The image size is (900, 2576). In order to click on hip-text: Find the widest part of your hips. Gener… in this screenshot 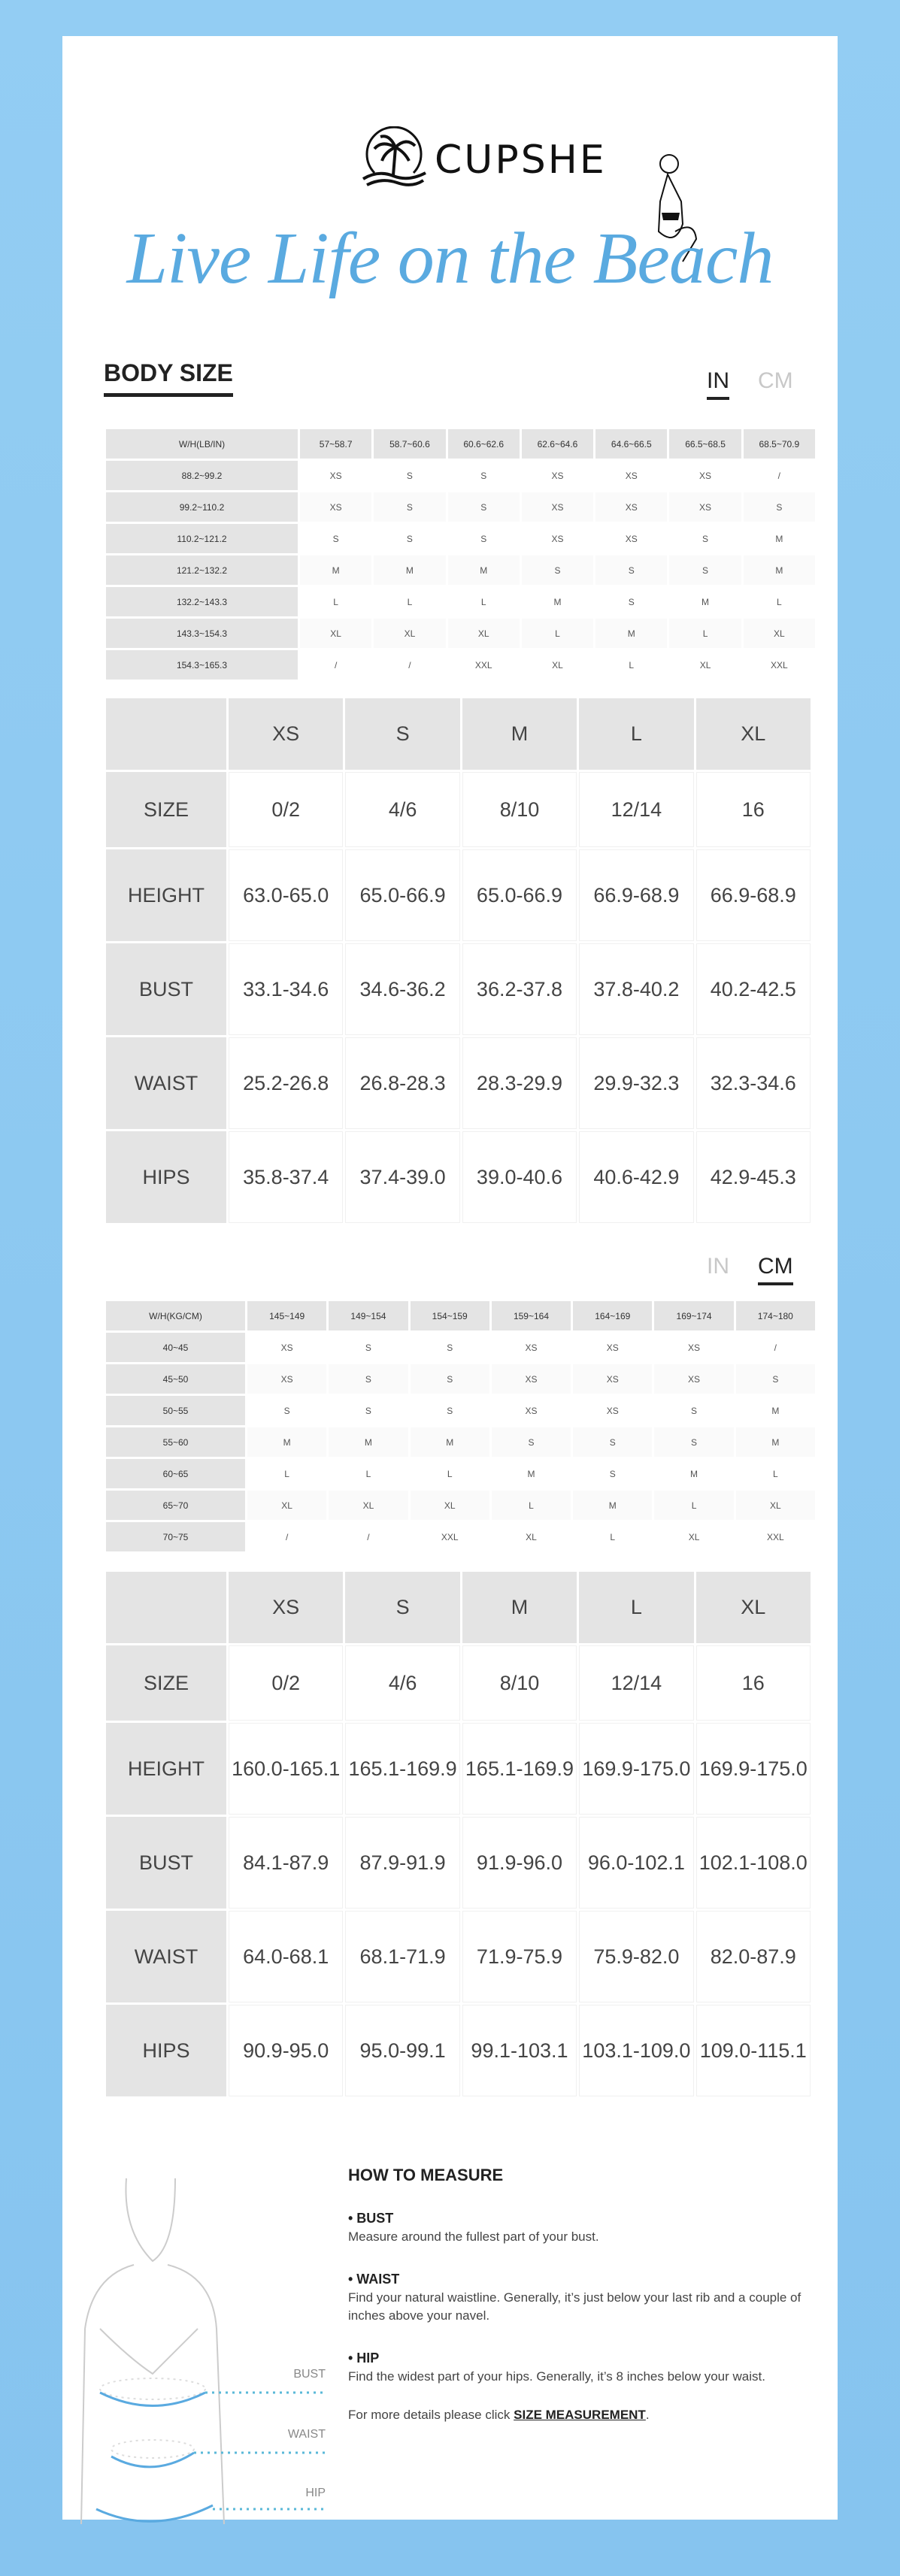, I will do `click(556, 2376)`.